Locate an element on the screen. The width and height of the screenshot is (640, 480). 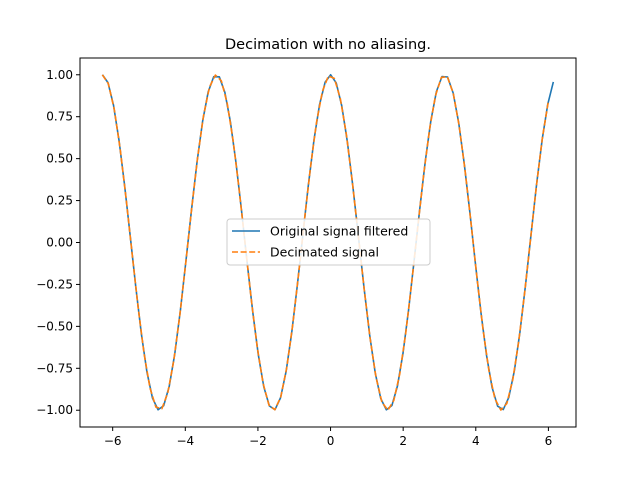
y-tick-label: −0.25 is located at coordinates (54, 284).